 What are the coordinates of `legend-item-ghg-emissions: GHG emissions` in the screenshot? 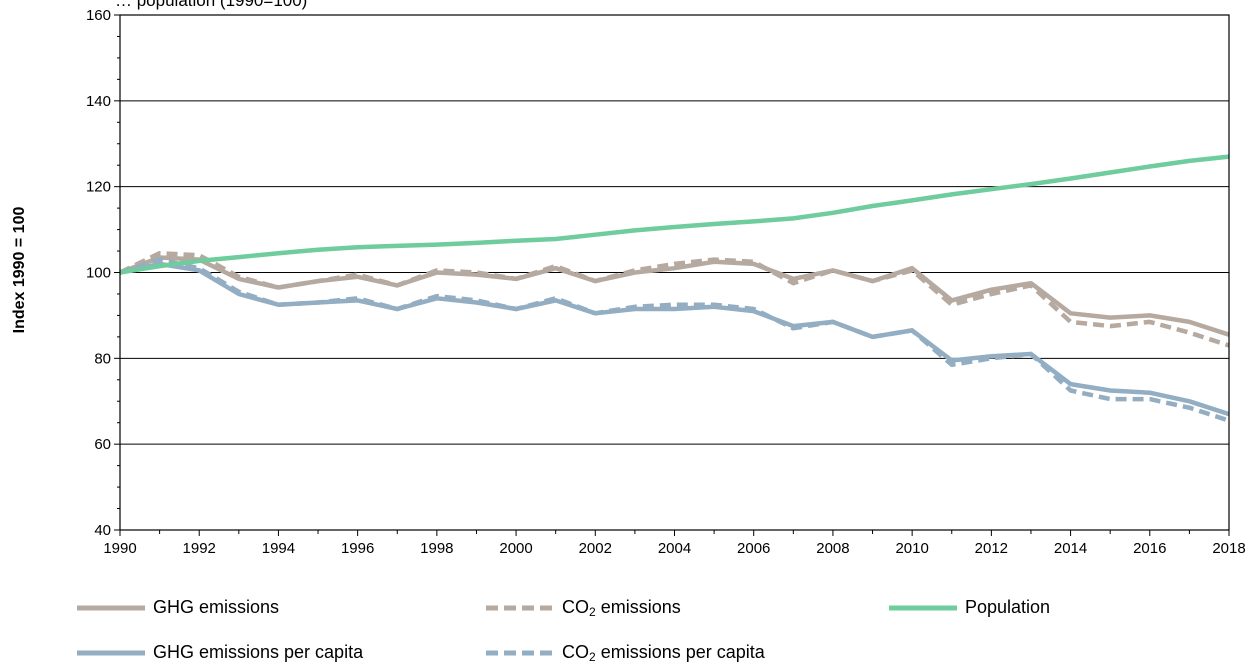 It's located at (177, 607).